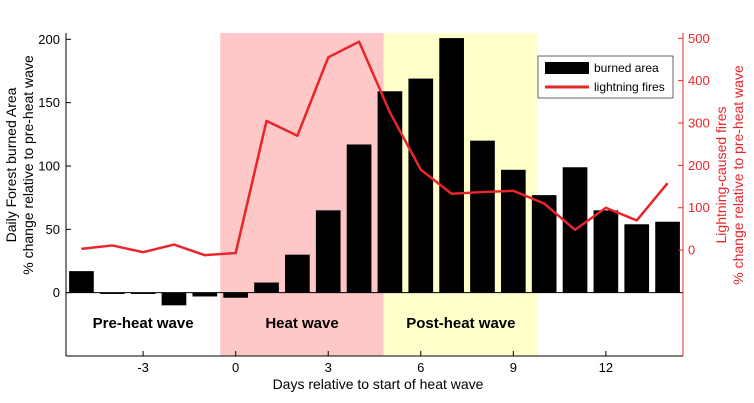 Image resolution: width=754 pixels, height=403 pixels. What do you see at coordinates (378, 384) in the screenshot?
I see `x-axis-label: Days relative to start of heat wave` at bounding box center [378, 384].